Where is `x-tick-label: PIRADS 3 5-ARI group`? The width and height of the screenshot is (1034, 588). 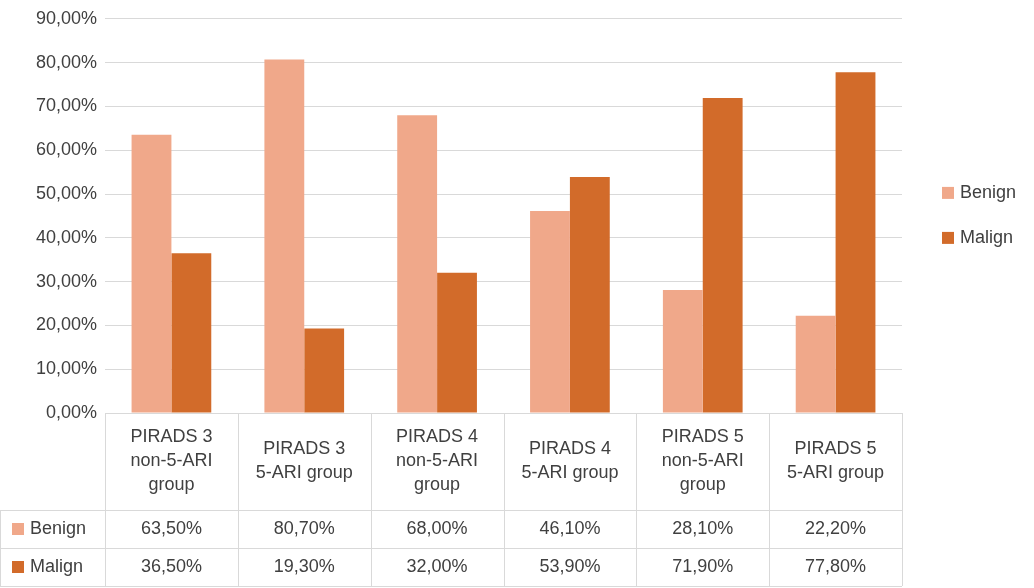 x-tick-label: PIRADS 3 5-ARI group is located at coordinates (304, 460).